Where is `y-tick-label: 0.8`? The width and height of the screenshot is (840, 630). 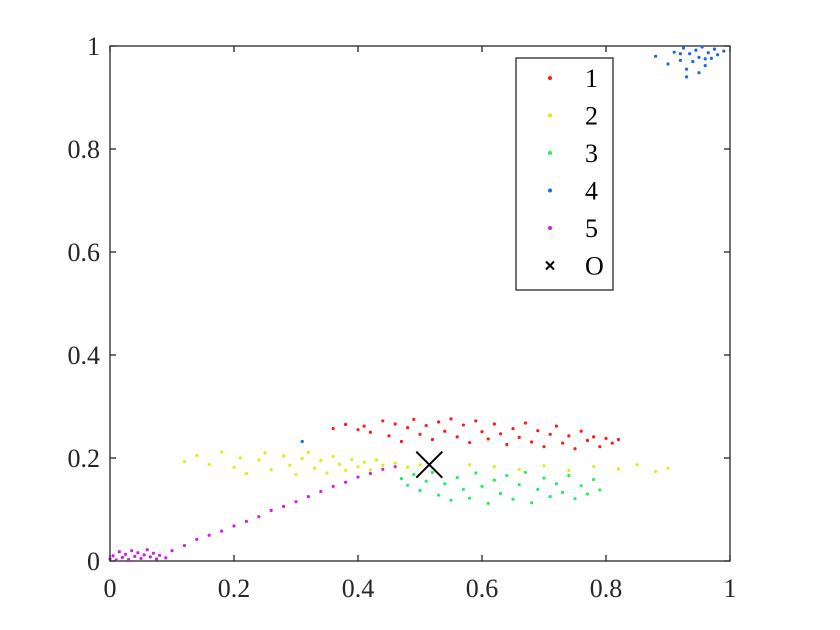 y-tick-label: 0.8 is located at coordinates (84, 149).